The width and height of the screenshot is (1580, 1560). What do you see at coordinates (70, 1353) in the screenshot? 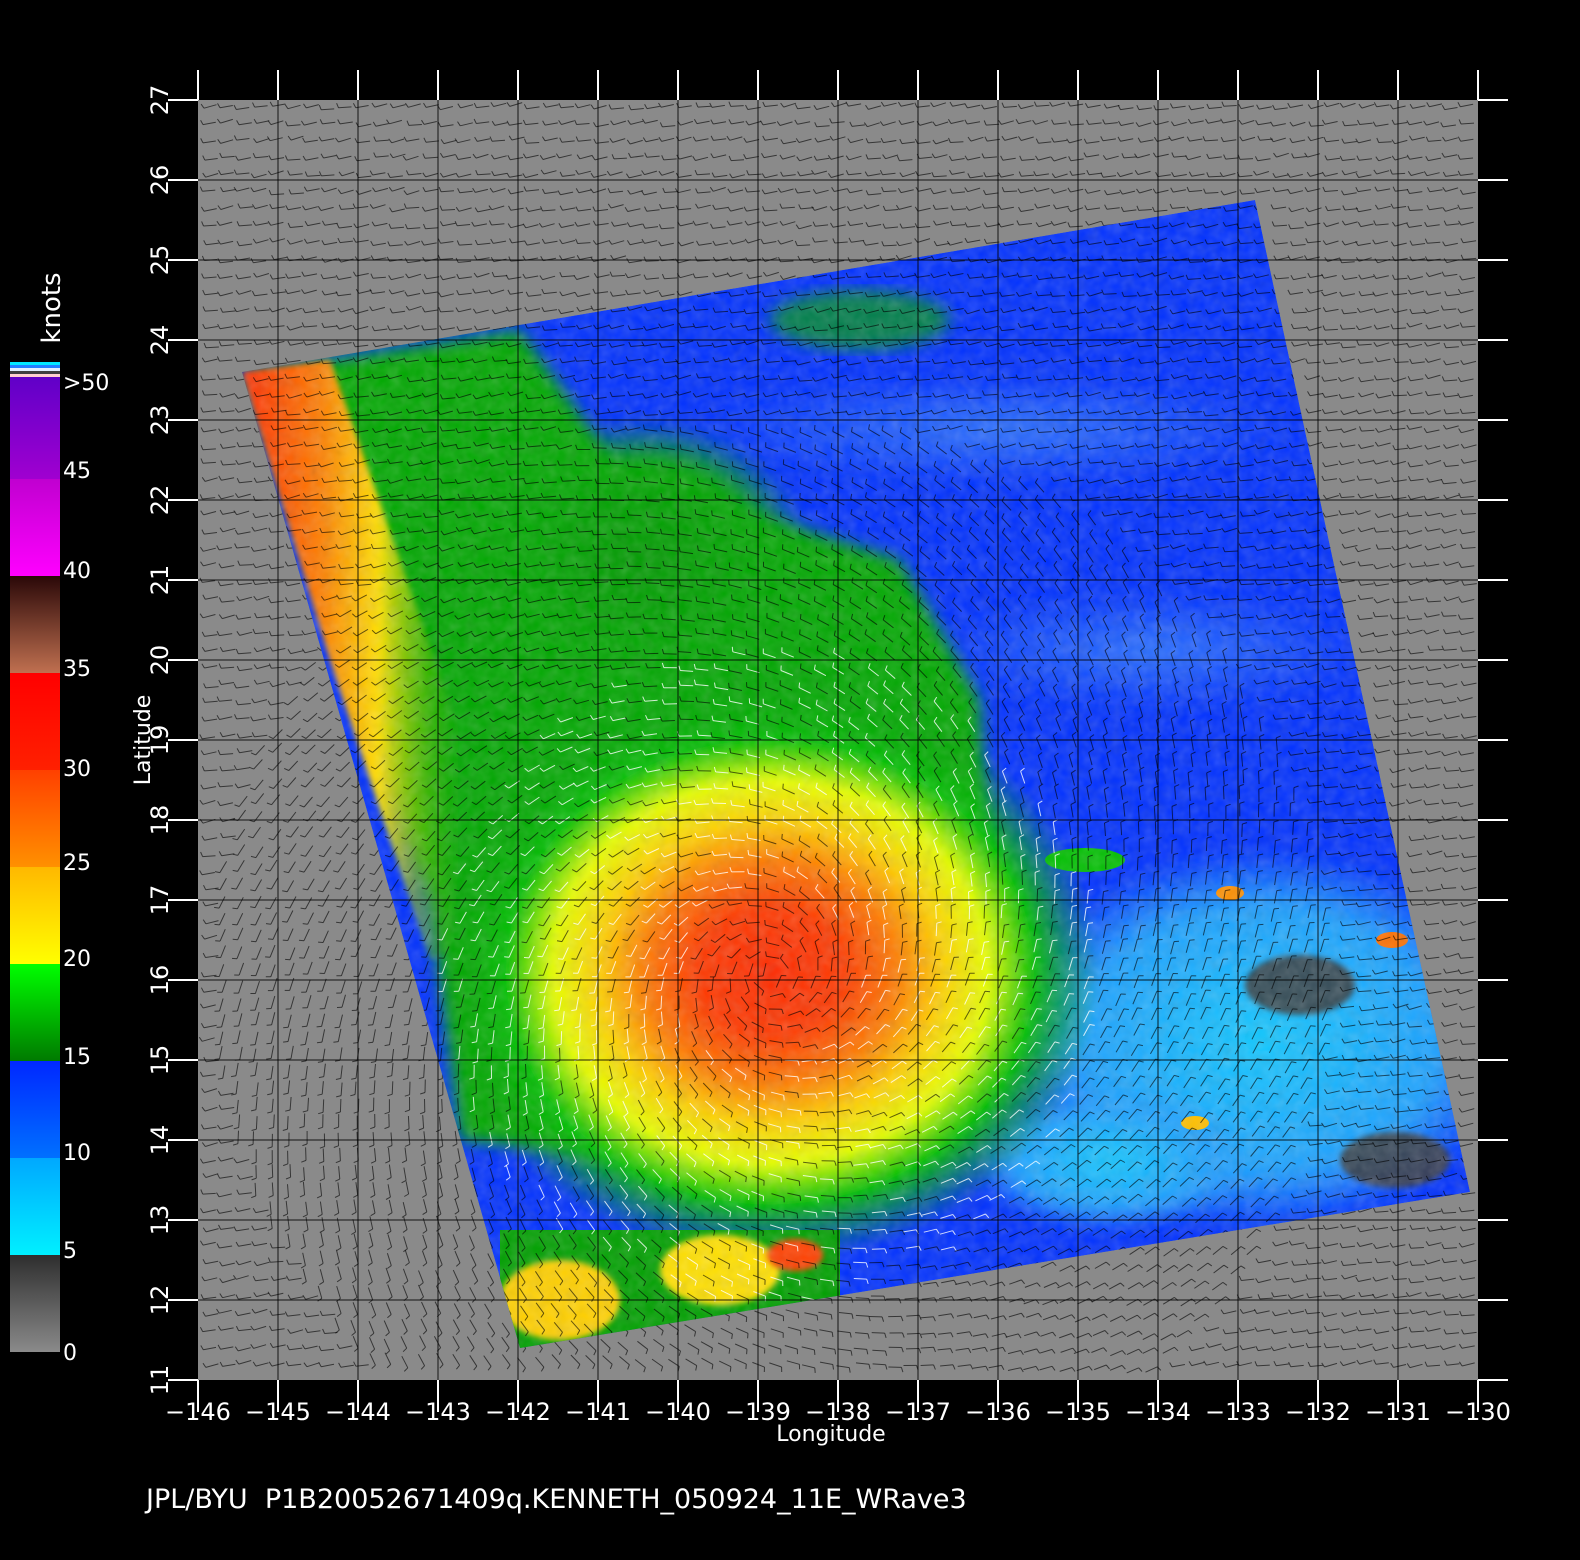
I see `colorbar-label: 0` at bounding box center [70, 1353].